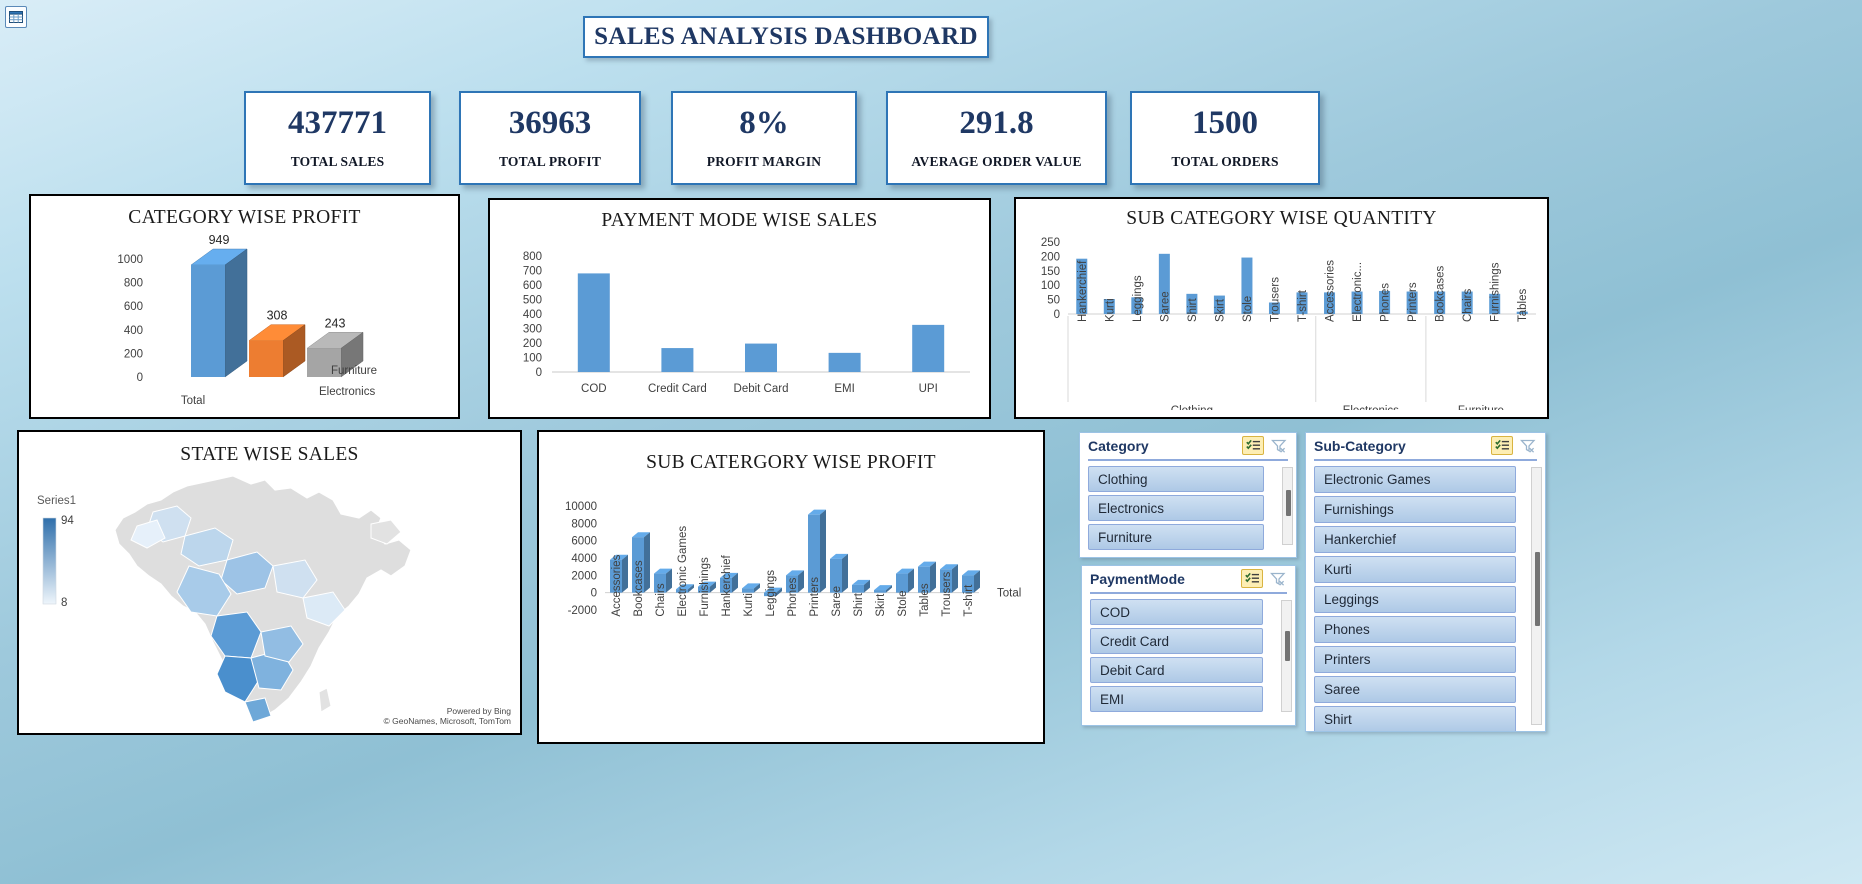 Image resolution: width=1862 pixels, height=884 pixels. Describe the element at coordinates (56, 501) in the screenshot. I see `svg-text: Series1` at that location.